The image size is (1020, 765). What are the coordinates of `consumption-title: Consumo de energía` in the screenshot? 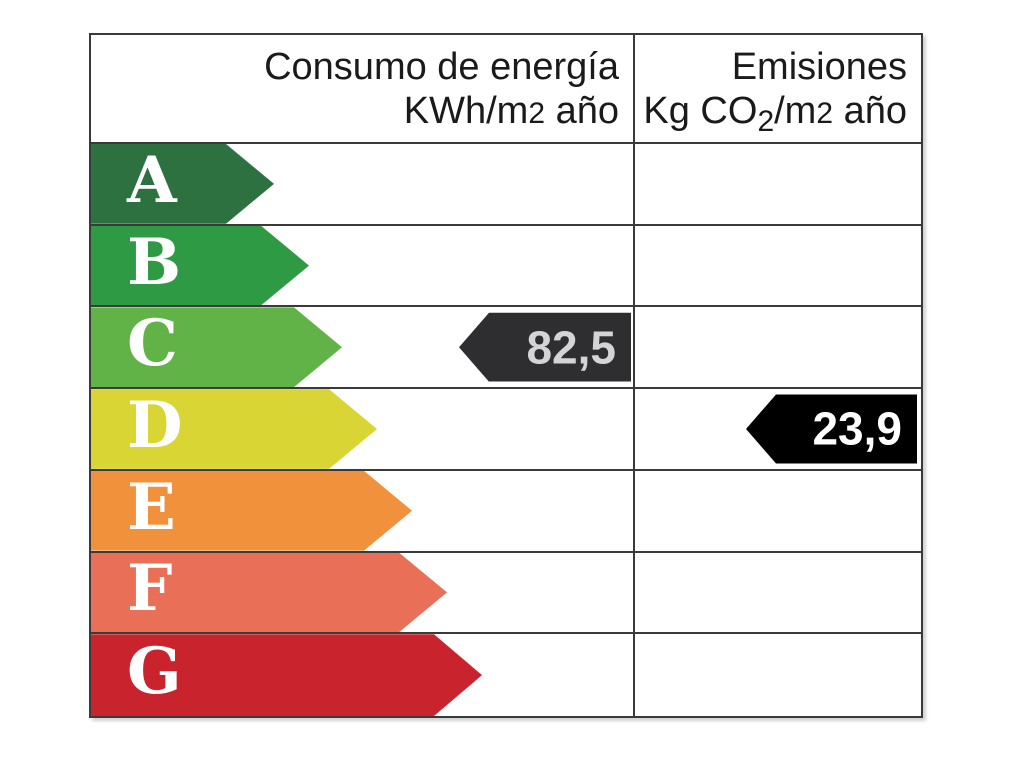 It's located at (441, 67).